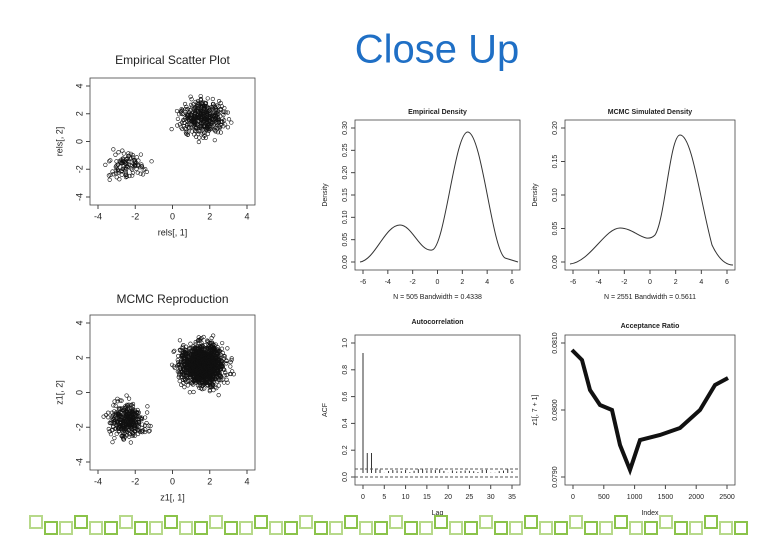 The image size is (780, 540). I want to click on y-axis-label: Density, so click(325, 195).